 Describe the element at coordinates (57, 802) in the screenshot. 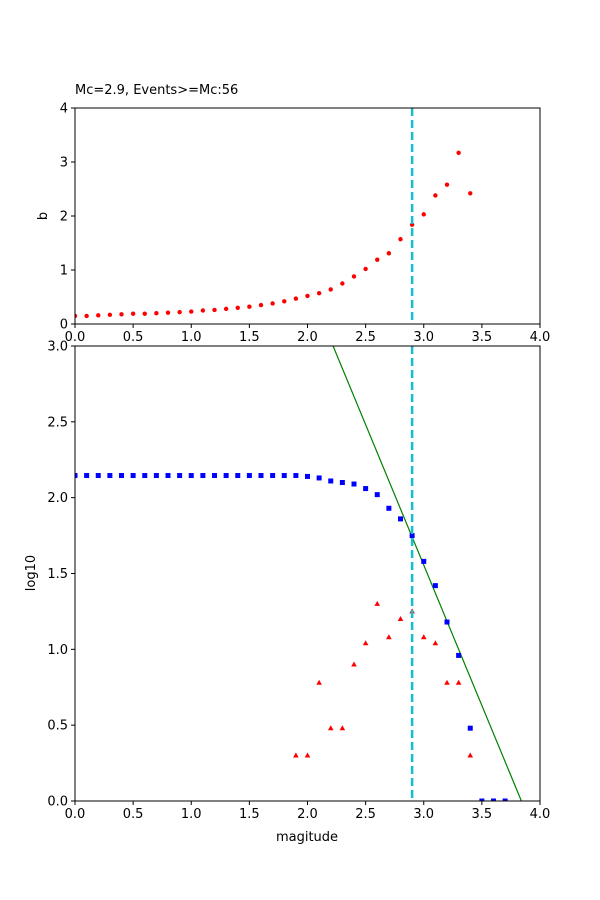

I see `frequency-magnitude-ytick-label: 0.0` at that location.